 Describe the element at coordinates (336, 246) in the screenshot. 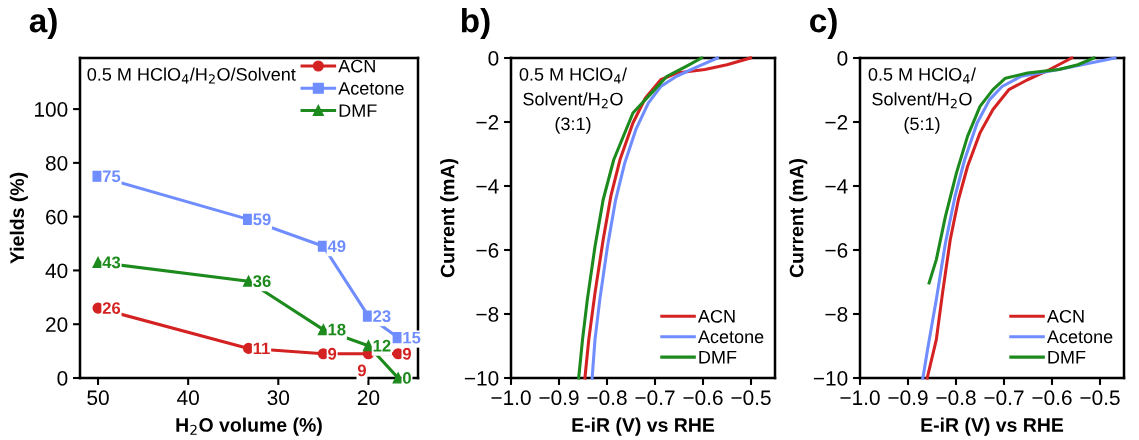

I see `data-label: 49` at that location.